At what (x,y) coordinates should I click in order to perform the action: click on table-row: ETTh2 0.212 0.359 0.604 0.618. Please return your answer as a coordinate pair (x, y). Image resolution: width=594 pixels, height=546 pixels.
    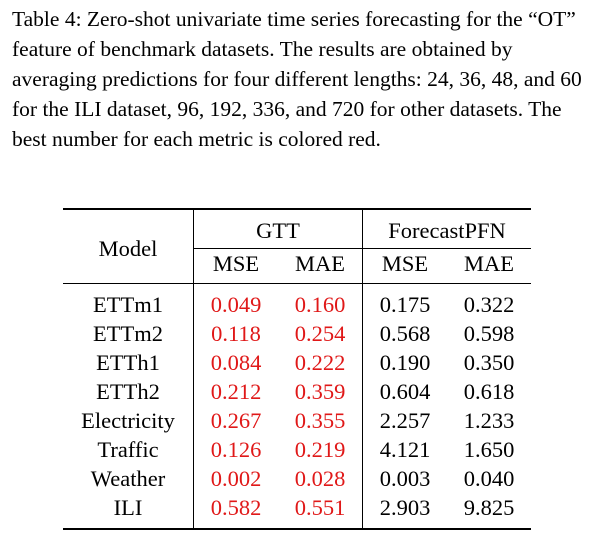
    Looking at the image, I should click on (297, 391).